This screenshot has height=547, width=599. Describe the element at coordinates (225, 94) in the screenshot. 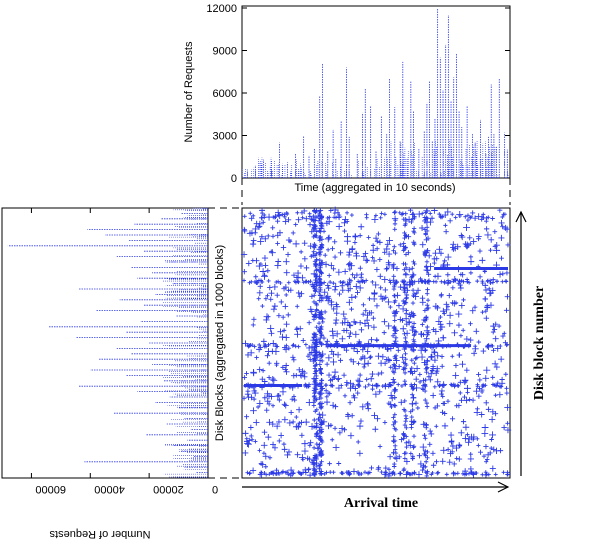

I see `top-y-tick-label: 6000` at that location.